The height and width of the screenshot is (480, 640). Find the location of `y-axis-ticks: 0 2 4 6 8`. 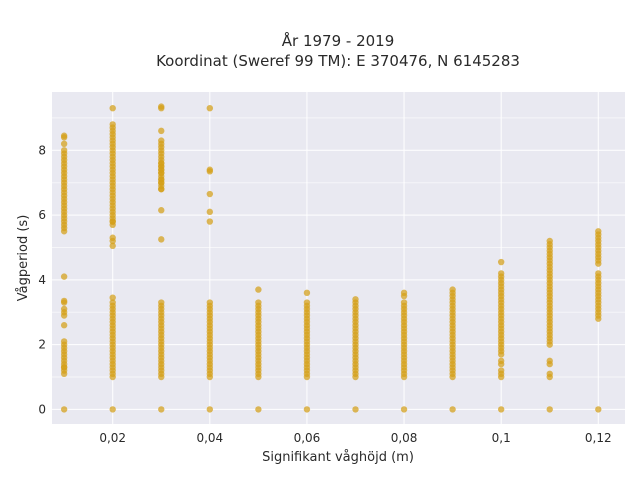

y-axis-ticks: 0 2 4 6 8 is located at coordinates (42, 279).